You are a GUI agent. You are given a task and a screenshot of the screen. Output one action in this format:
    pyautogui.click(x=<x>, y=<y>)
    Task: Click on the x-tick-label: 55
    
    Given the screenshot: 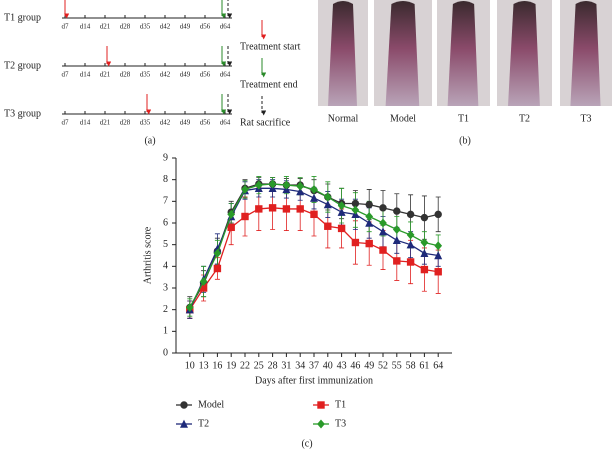 What is the action you would take?
    pyautogui.click(x=397, y=365)
    